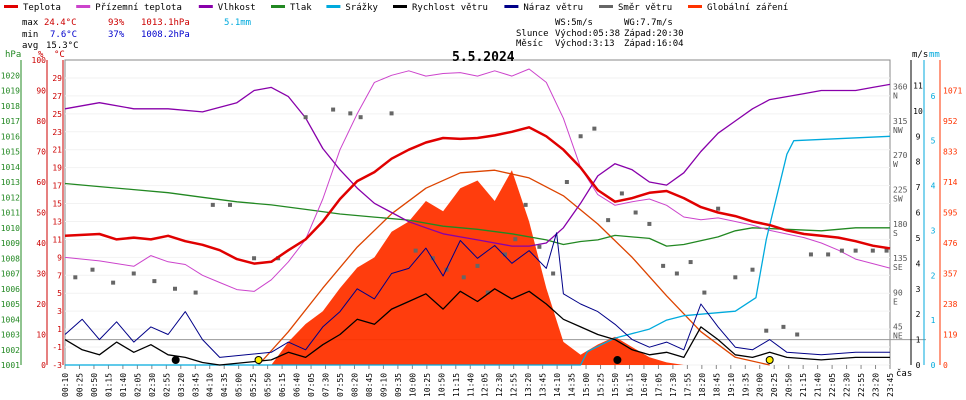 This screenshot has width=966, height=400. What do you see at coordinates (57, 347) in the screenshot?
I see `temperature-tick: -1` at bounding box center [57, 347].